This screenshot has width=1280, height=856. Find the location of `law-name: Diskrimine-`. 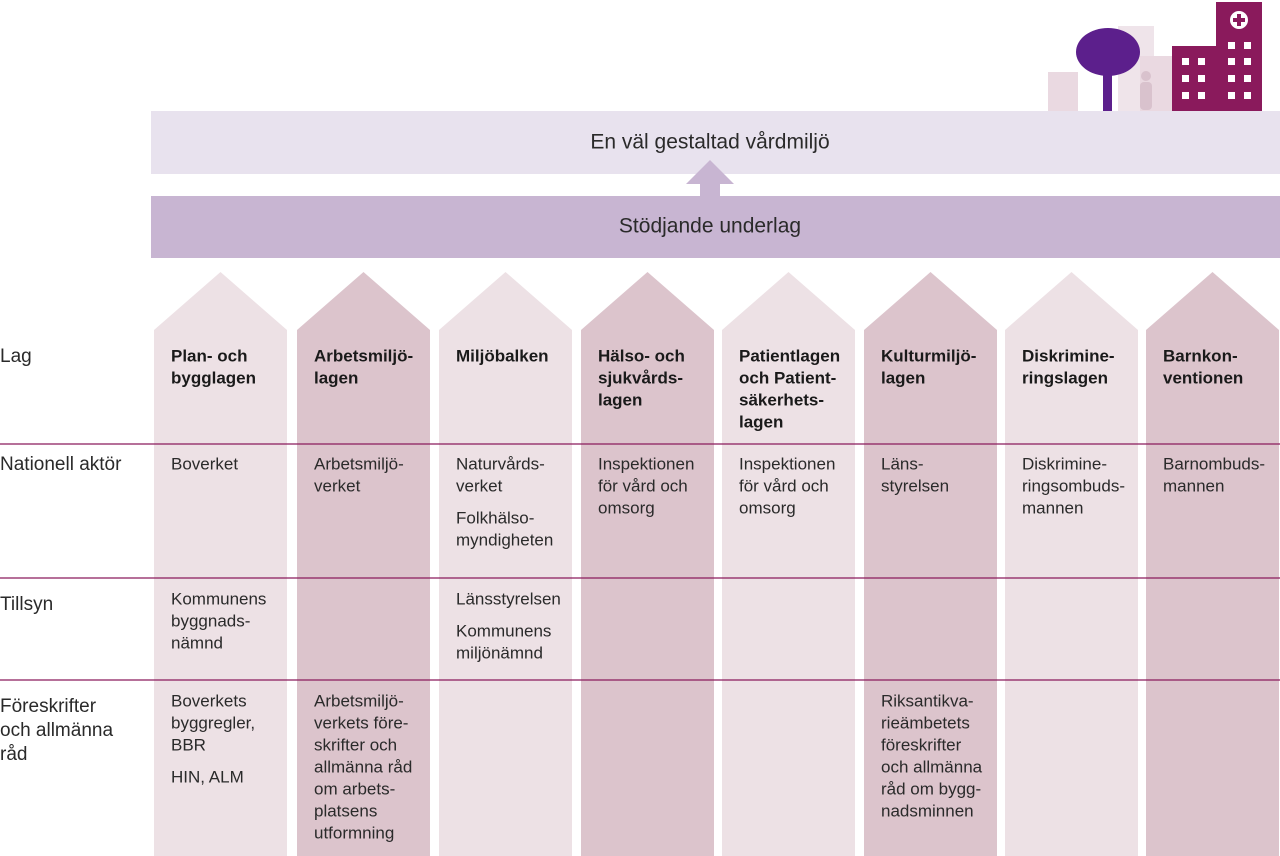

law-name: Diskrimine- is located at coordinates (1068, 355).